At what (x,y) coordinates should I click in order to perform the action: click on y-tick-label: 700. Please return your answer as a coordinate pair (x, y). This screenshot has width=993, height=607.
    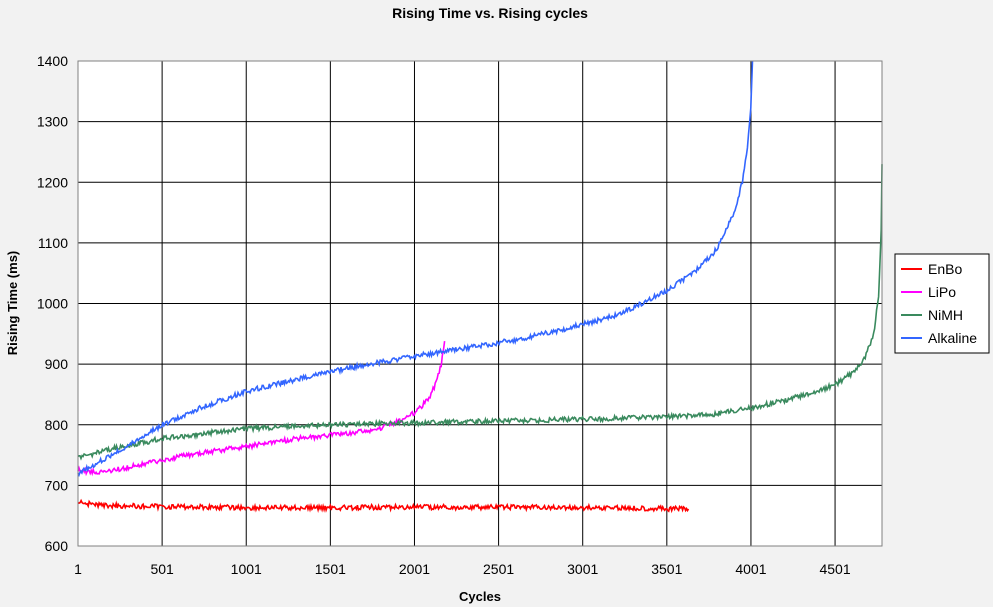
    Looking at the image, I should click on (57, 485).